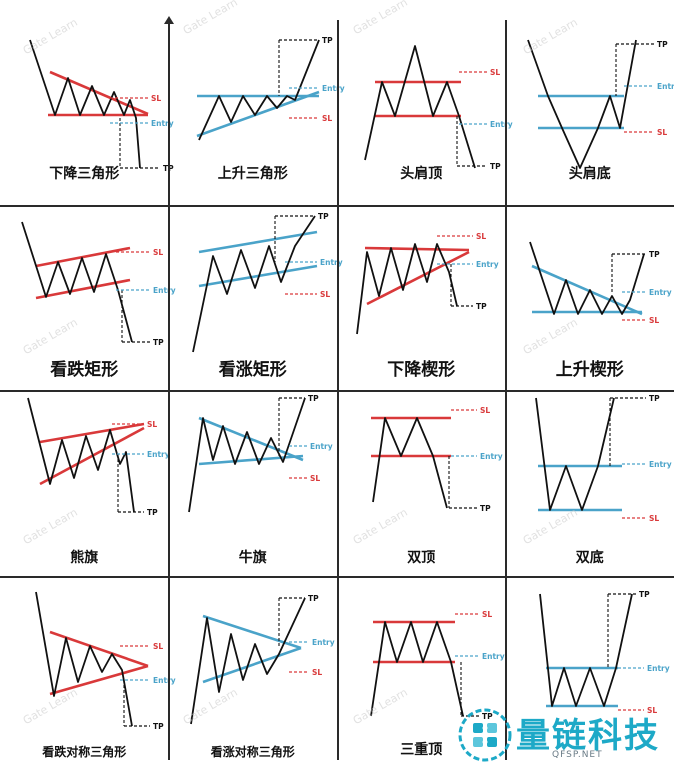  Describe the element at coordinates (485, 735) in the screenshot. I see `puzzle-circle-icon` at that location.